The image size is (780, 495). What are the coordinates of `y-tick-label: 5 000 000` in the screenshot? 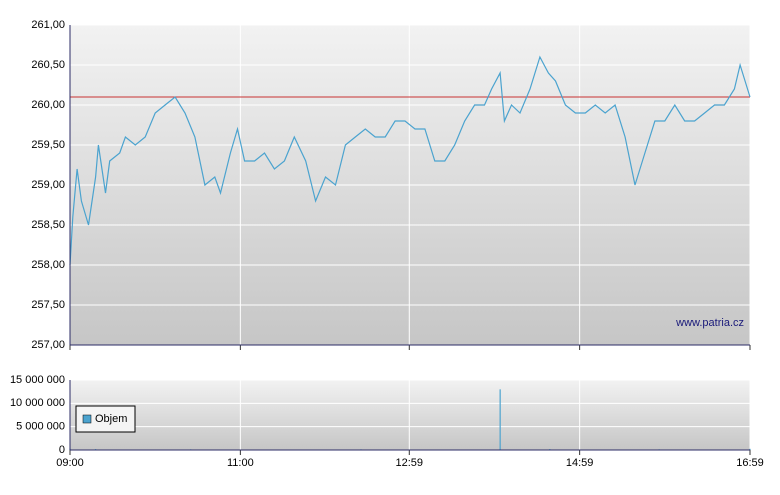 It's located at (40, 427).